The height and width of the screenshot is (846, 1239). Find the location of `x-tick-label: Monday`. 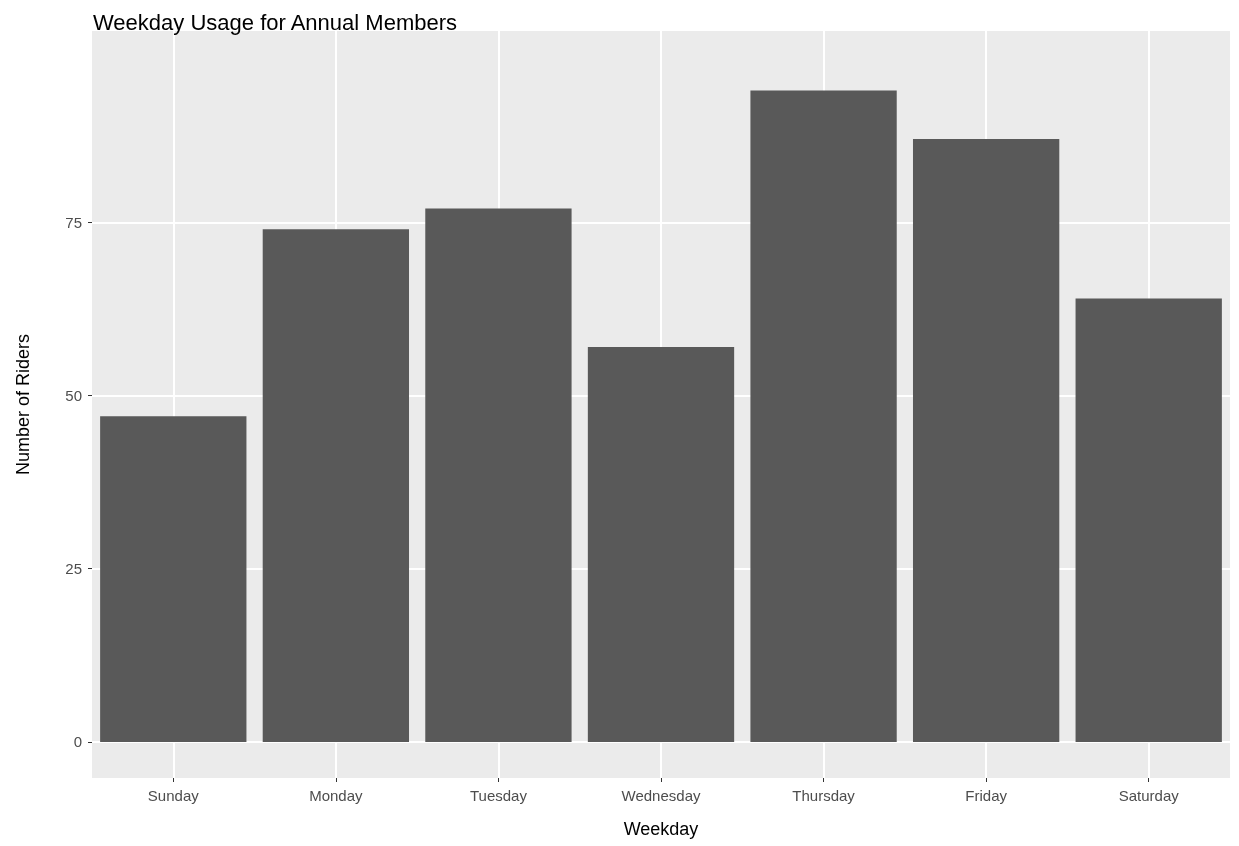

x-tick-label: Monday is located at coordinates (336, 795).